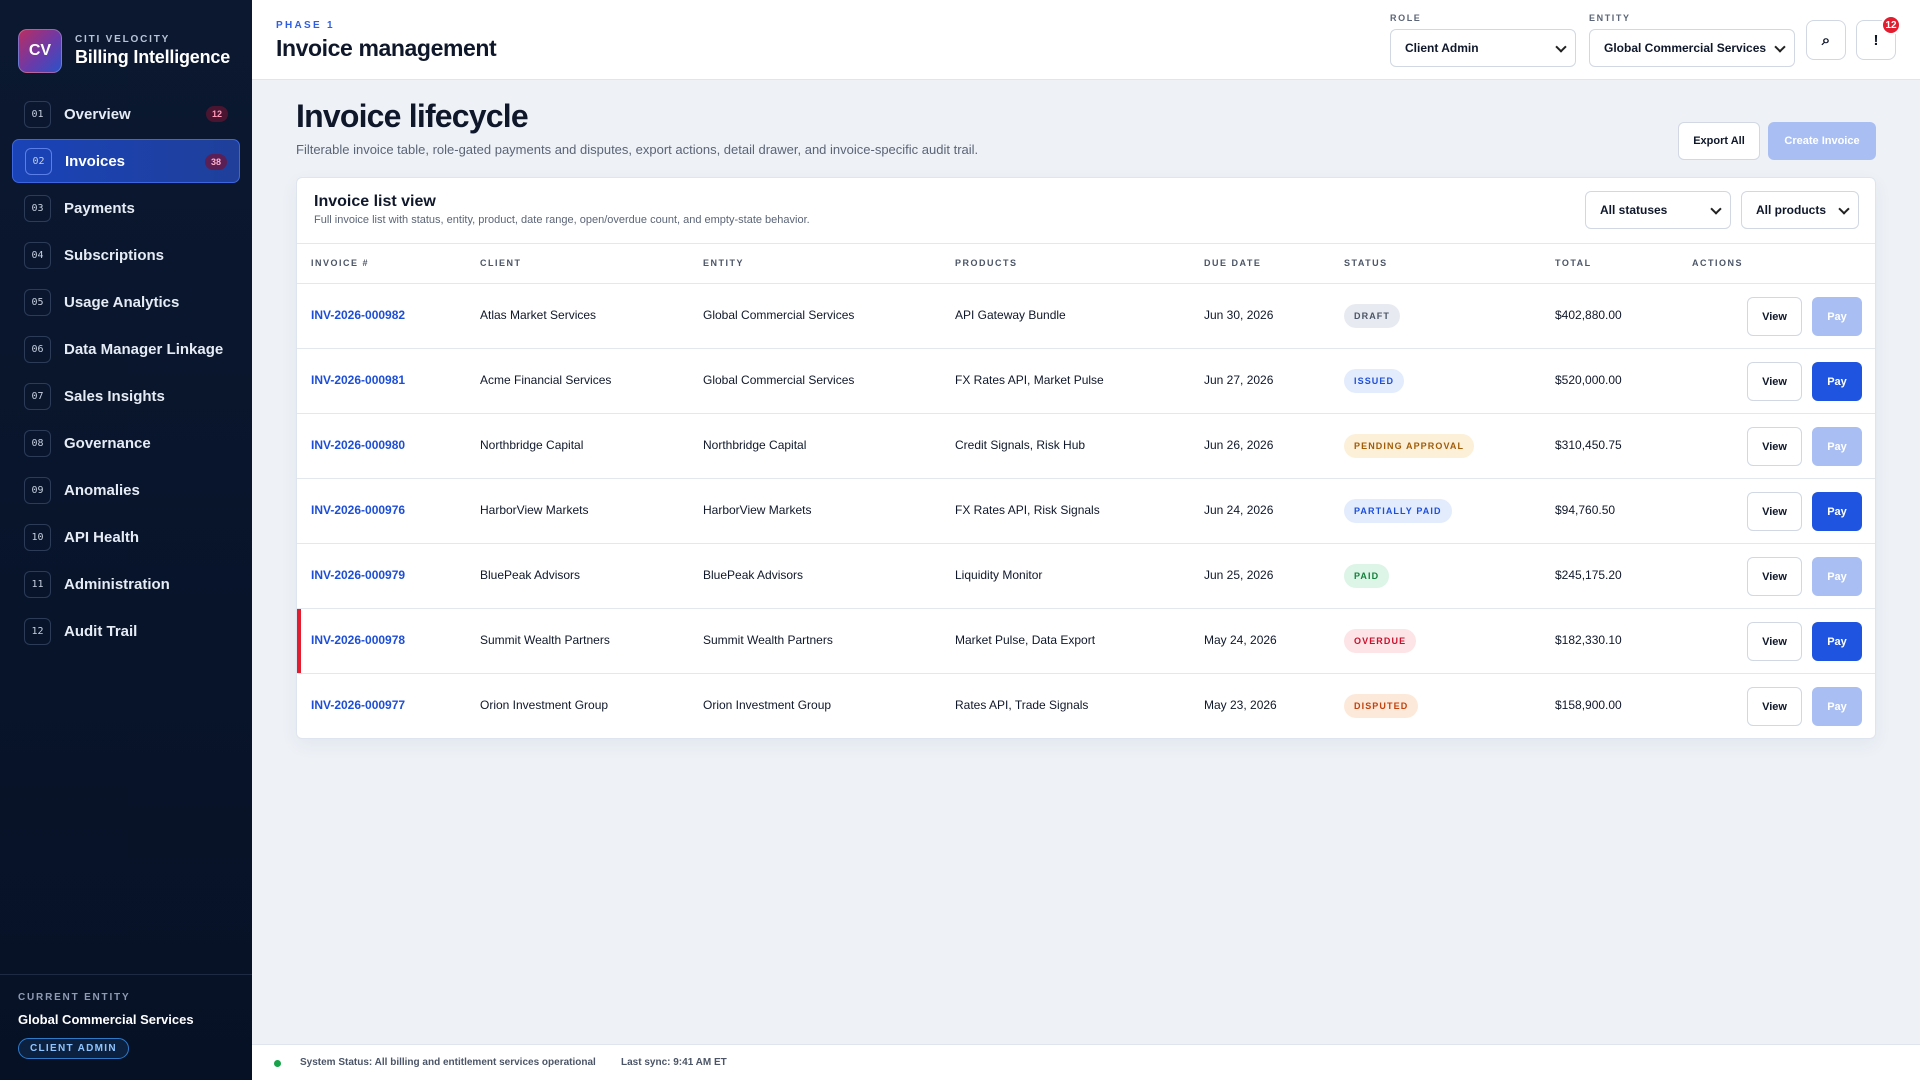 This screenshot has width=1920, height=1080. I want to click on brand-logo: CV, so click(40, 50).